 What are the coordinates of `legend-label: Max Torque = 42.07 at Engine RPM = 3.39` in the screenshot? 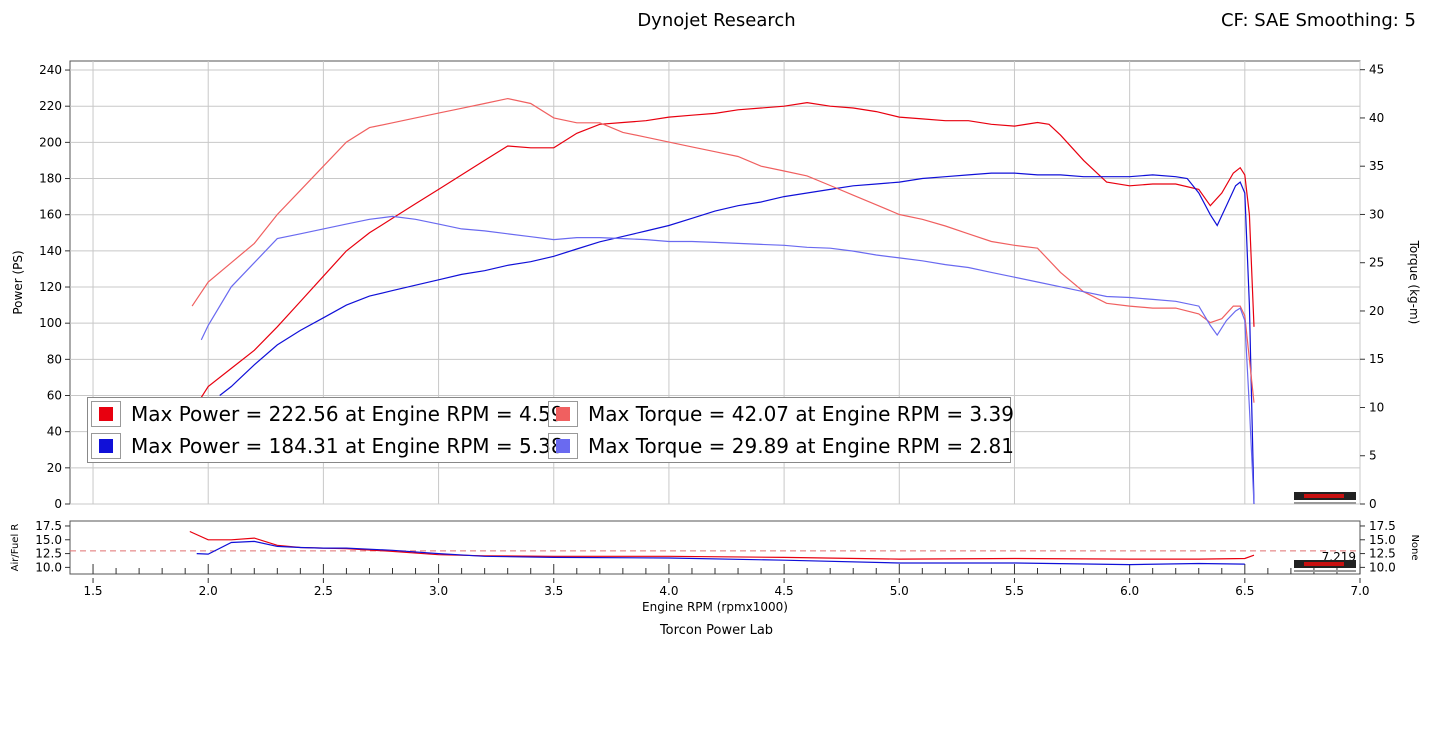 It's located at (801, 414).